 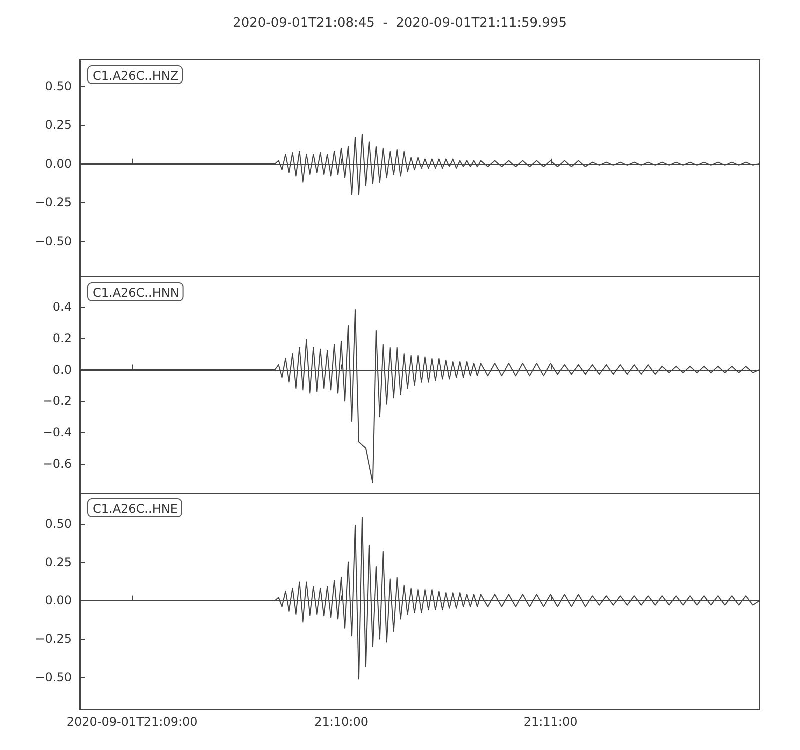 I want to click on y-tick-label: −0.6, so click(x=57, y=463).